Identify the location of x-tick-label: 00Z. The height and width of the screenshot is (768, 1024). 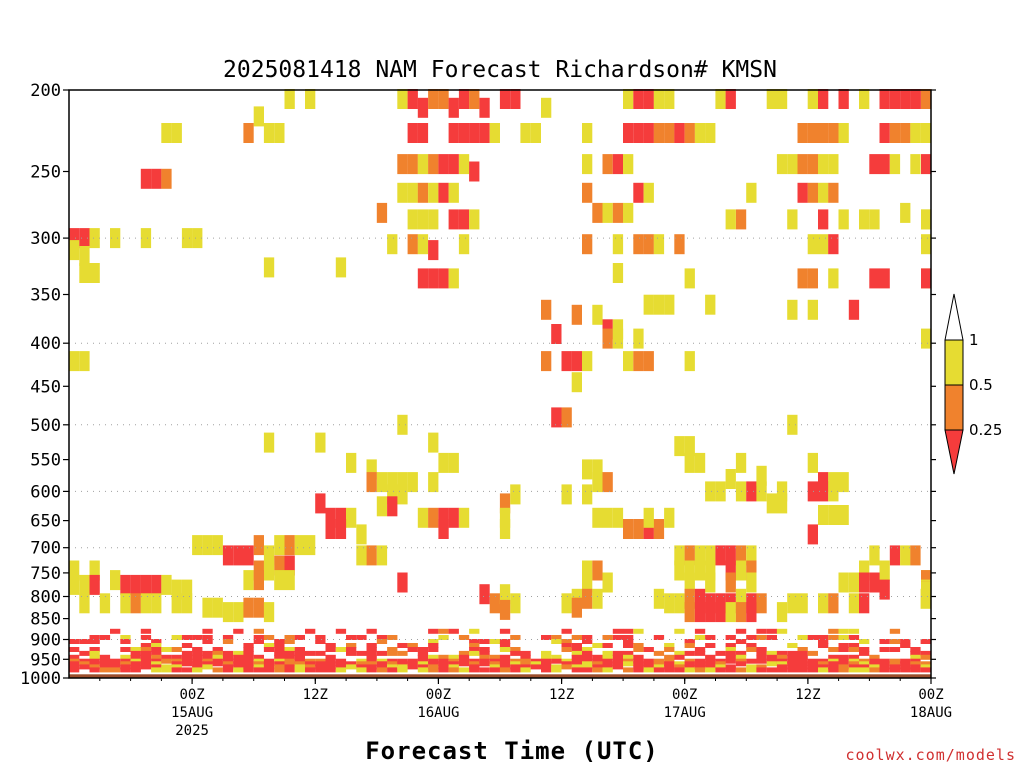
(191, 695).